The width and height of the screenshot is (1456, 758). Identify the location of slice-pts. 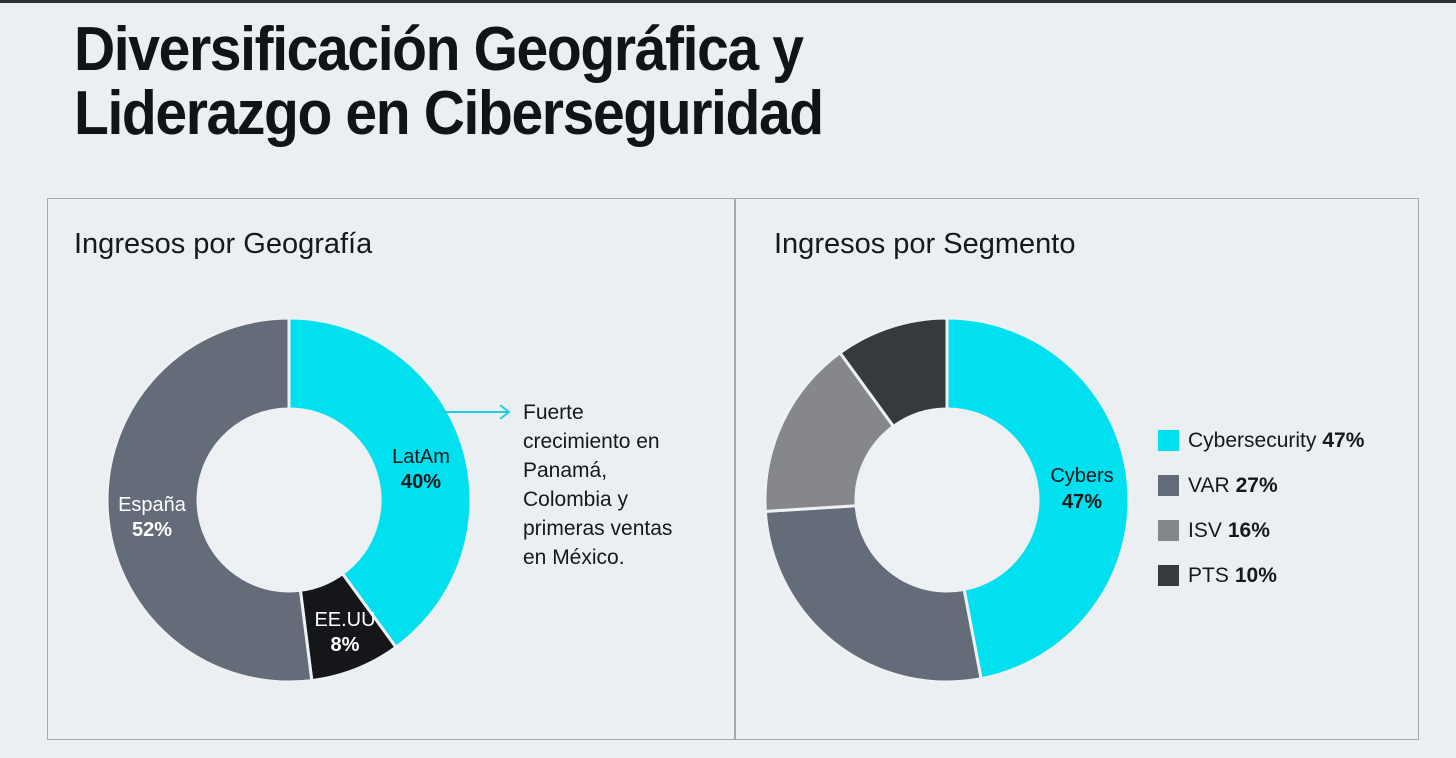
(893, 372).